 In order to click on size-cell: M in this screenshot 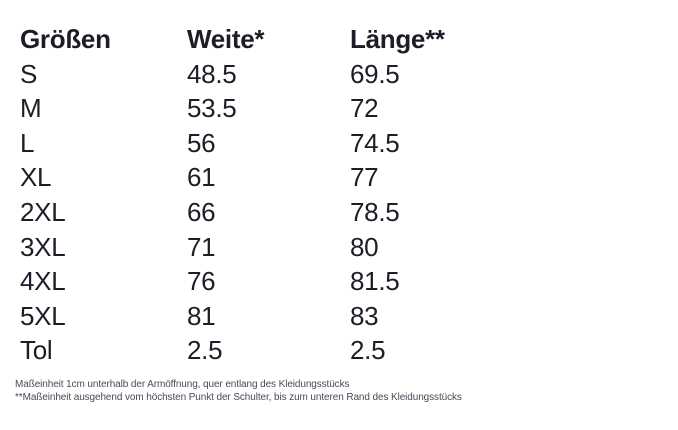, I will do `click(31, 108)`.